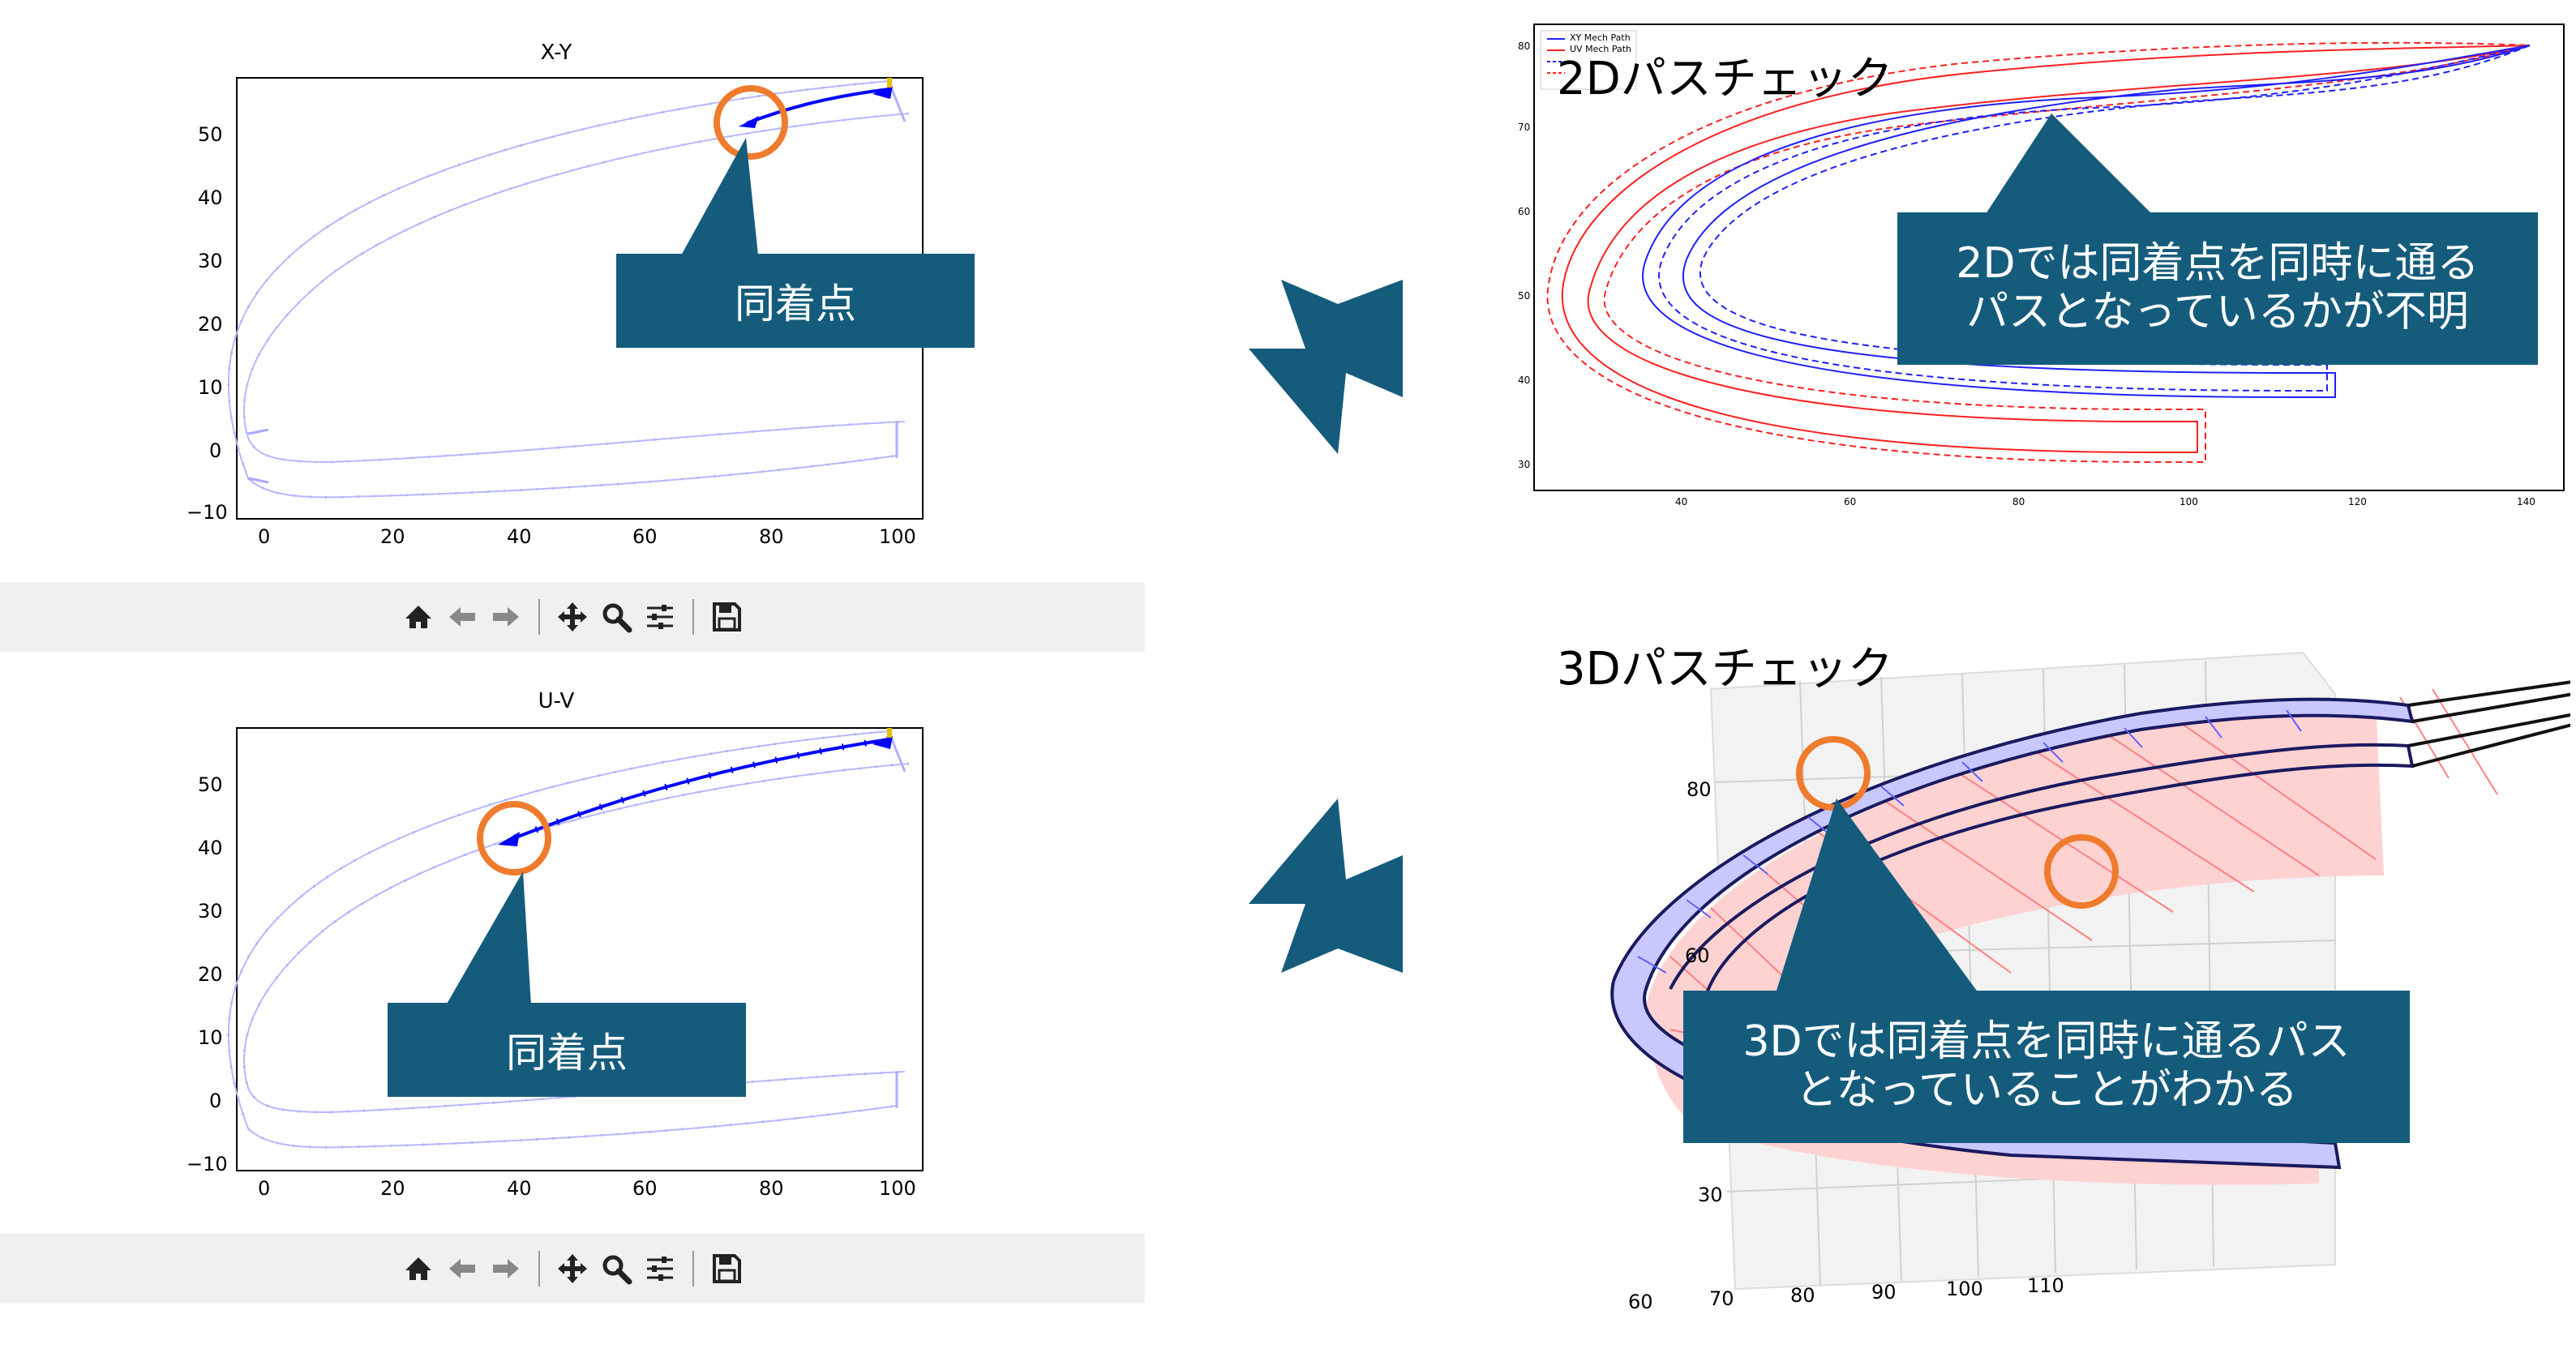  I want to click on xy-toolbar, so click(572, 617).